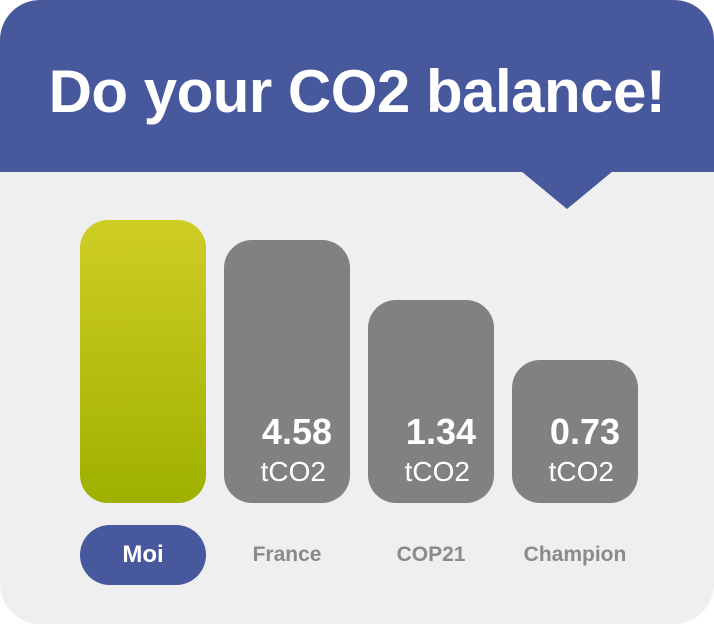 This screenshot has height=624, width=714. I want to click on bar-value: 0.73, so click(584, 431).